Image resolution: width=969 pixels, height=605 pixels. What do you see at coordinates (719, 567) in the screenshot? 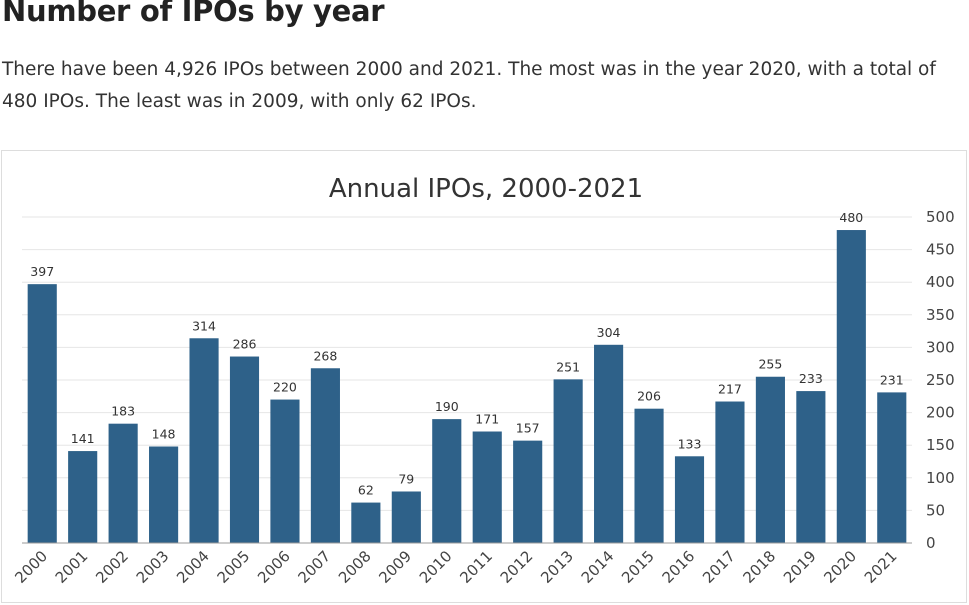
I see `x-tick-label: 2017` at bounding box center [719, 567].